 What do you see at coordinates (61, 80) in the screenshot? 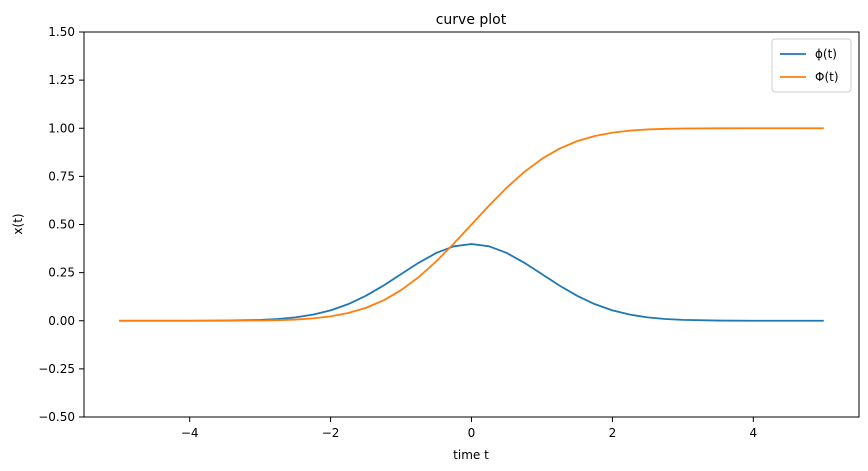
I see `y-tick-label: 1.25` at bounding box center [61, 80].